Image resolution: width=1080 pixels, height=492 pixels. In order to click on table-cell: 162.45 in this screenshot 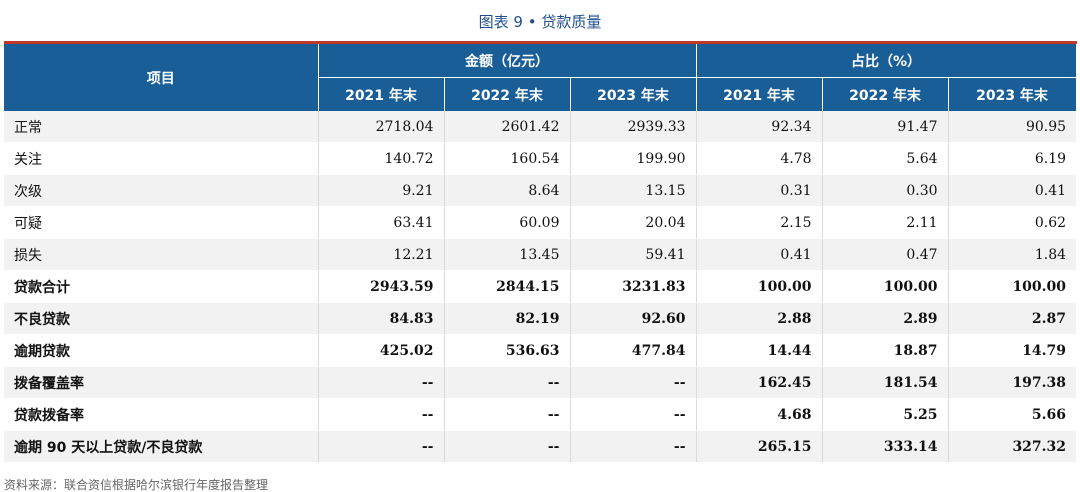, I will do `click(759, 382)`.